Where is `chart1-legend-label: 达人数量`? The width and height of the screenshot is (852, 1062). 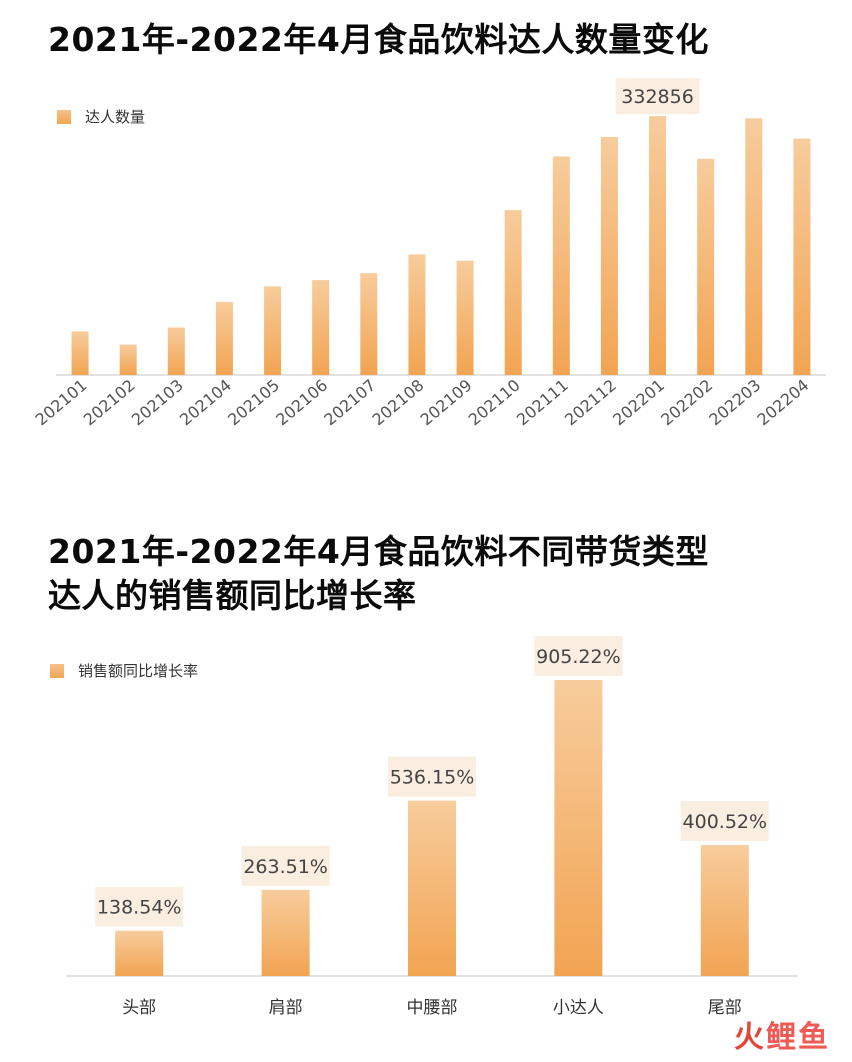 chart1-legend-label: 达人数量 is located at coordinates (115, 117).